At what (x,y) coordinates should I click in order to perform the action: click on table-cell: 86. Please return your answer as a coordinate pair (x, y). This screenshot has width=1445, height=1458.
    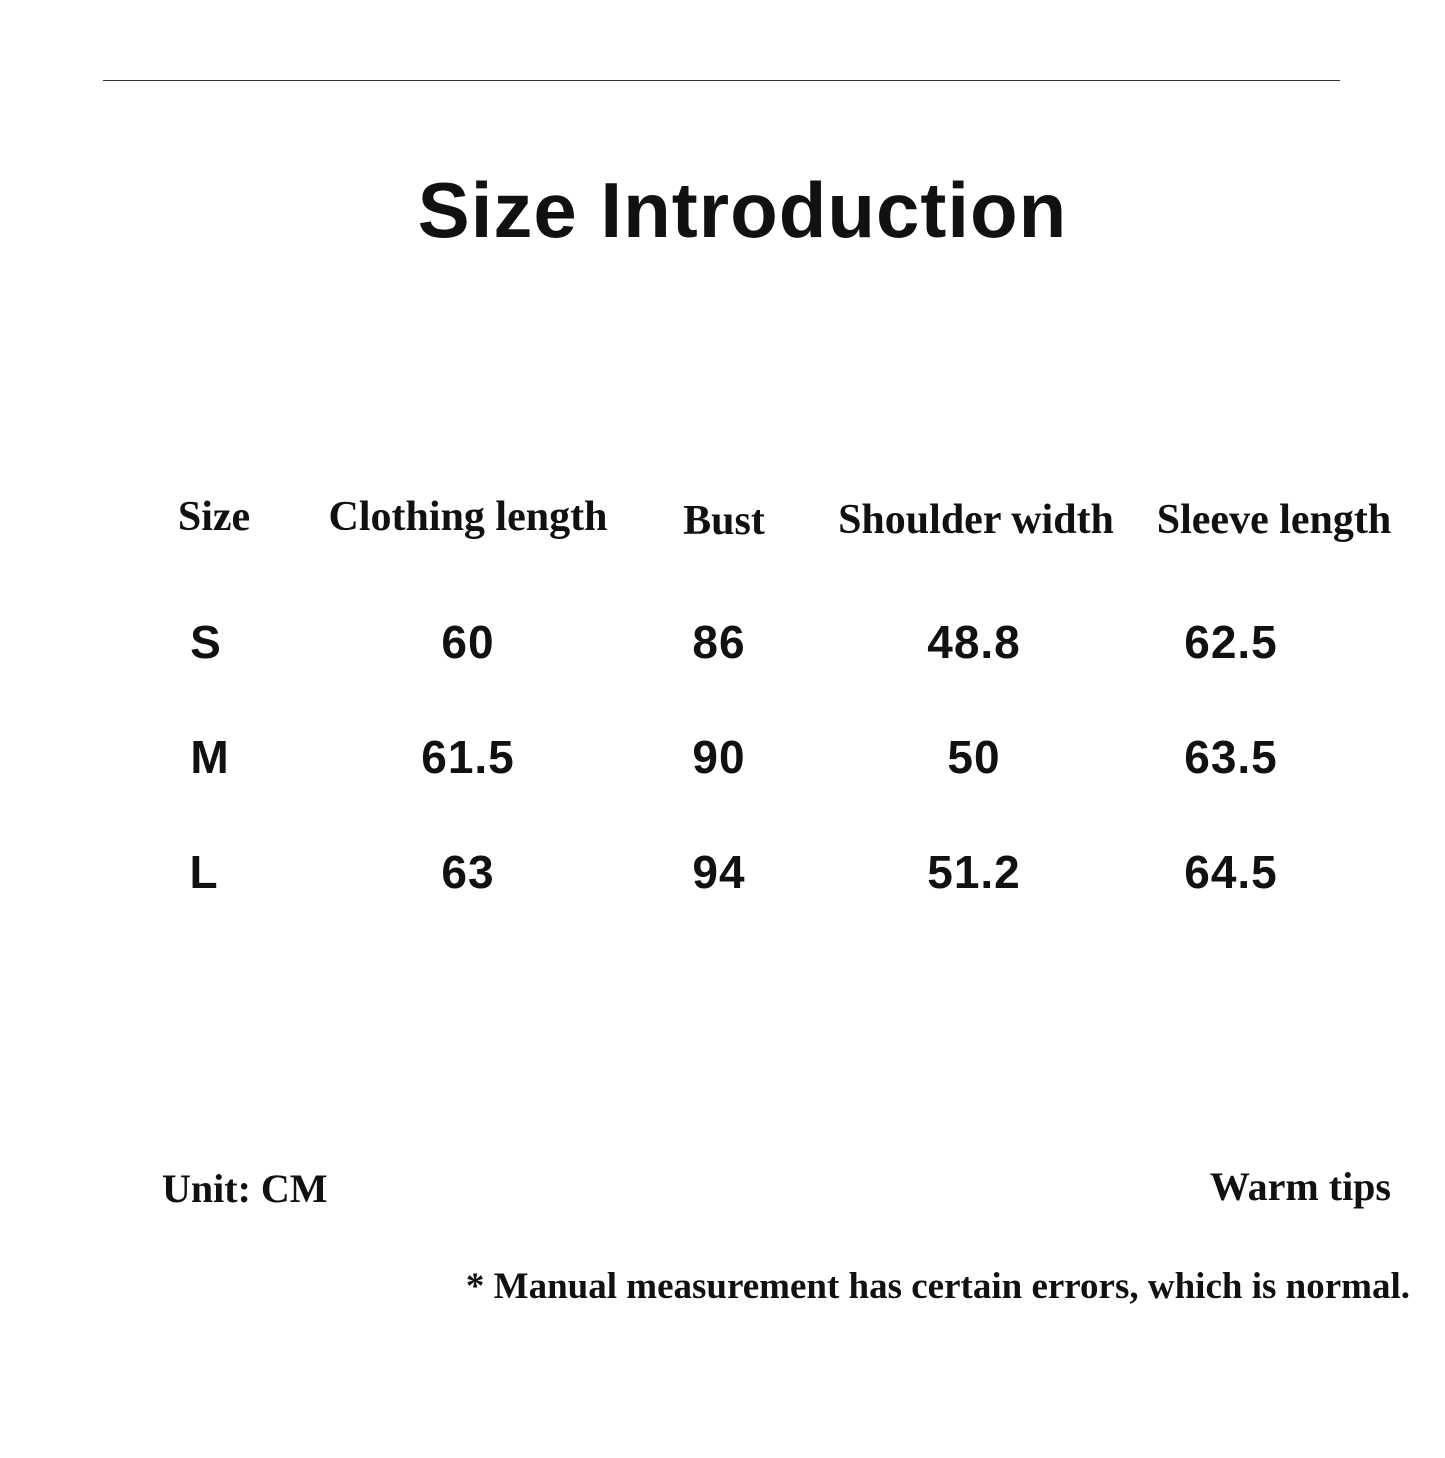
    Looking at the image, I should click on (719, 642).